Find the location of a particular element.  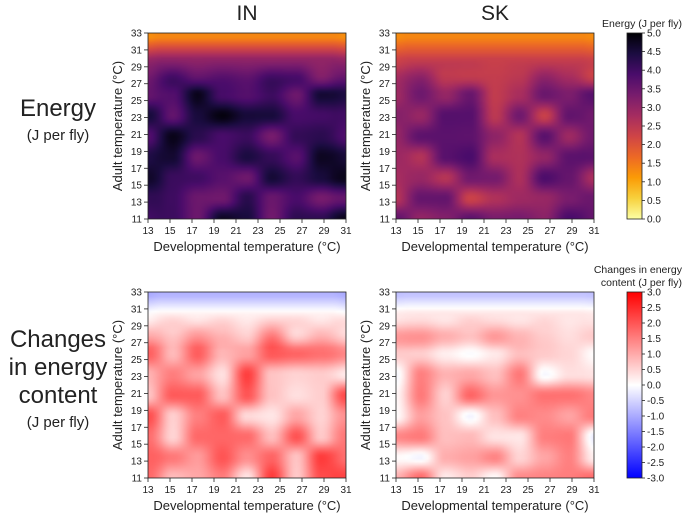

colorbar-tick-label: 4.5 is located at coordinates (654, 52).